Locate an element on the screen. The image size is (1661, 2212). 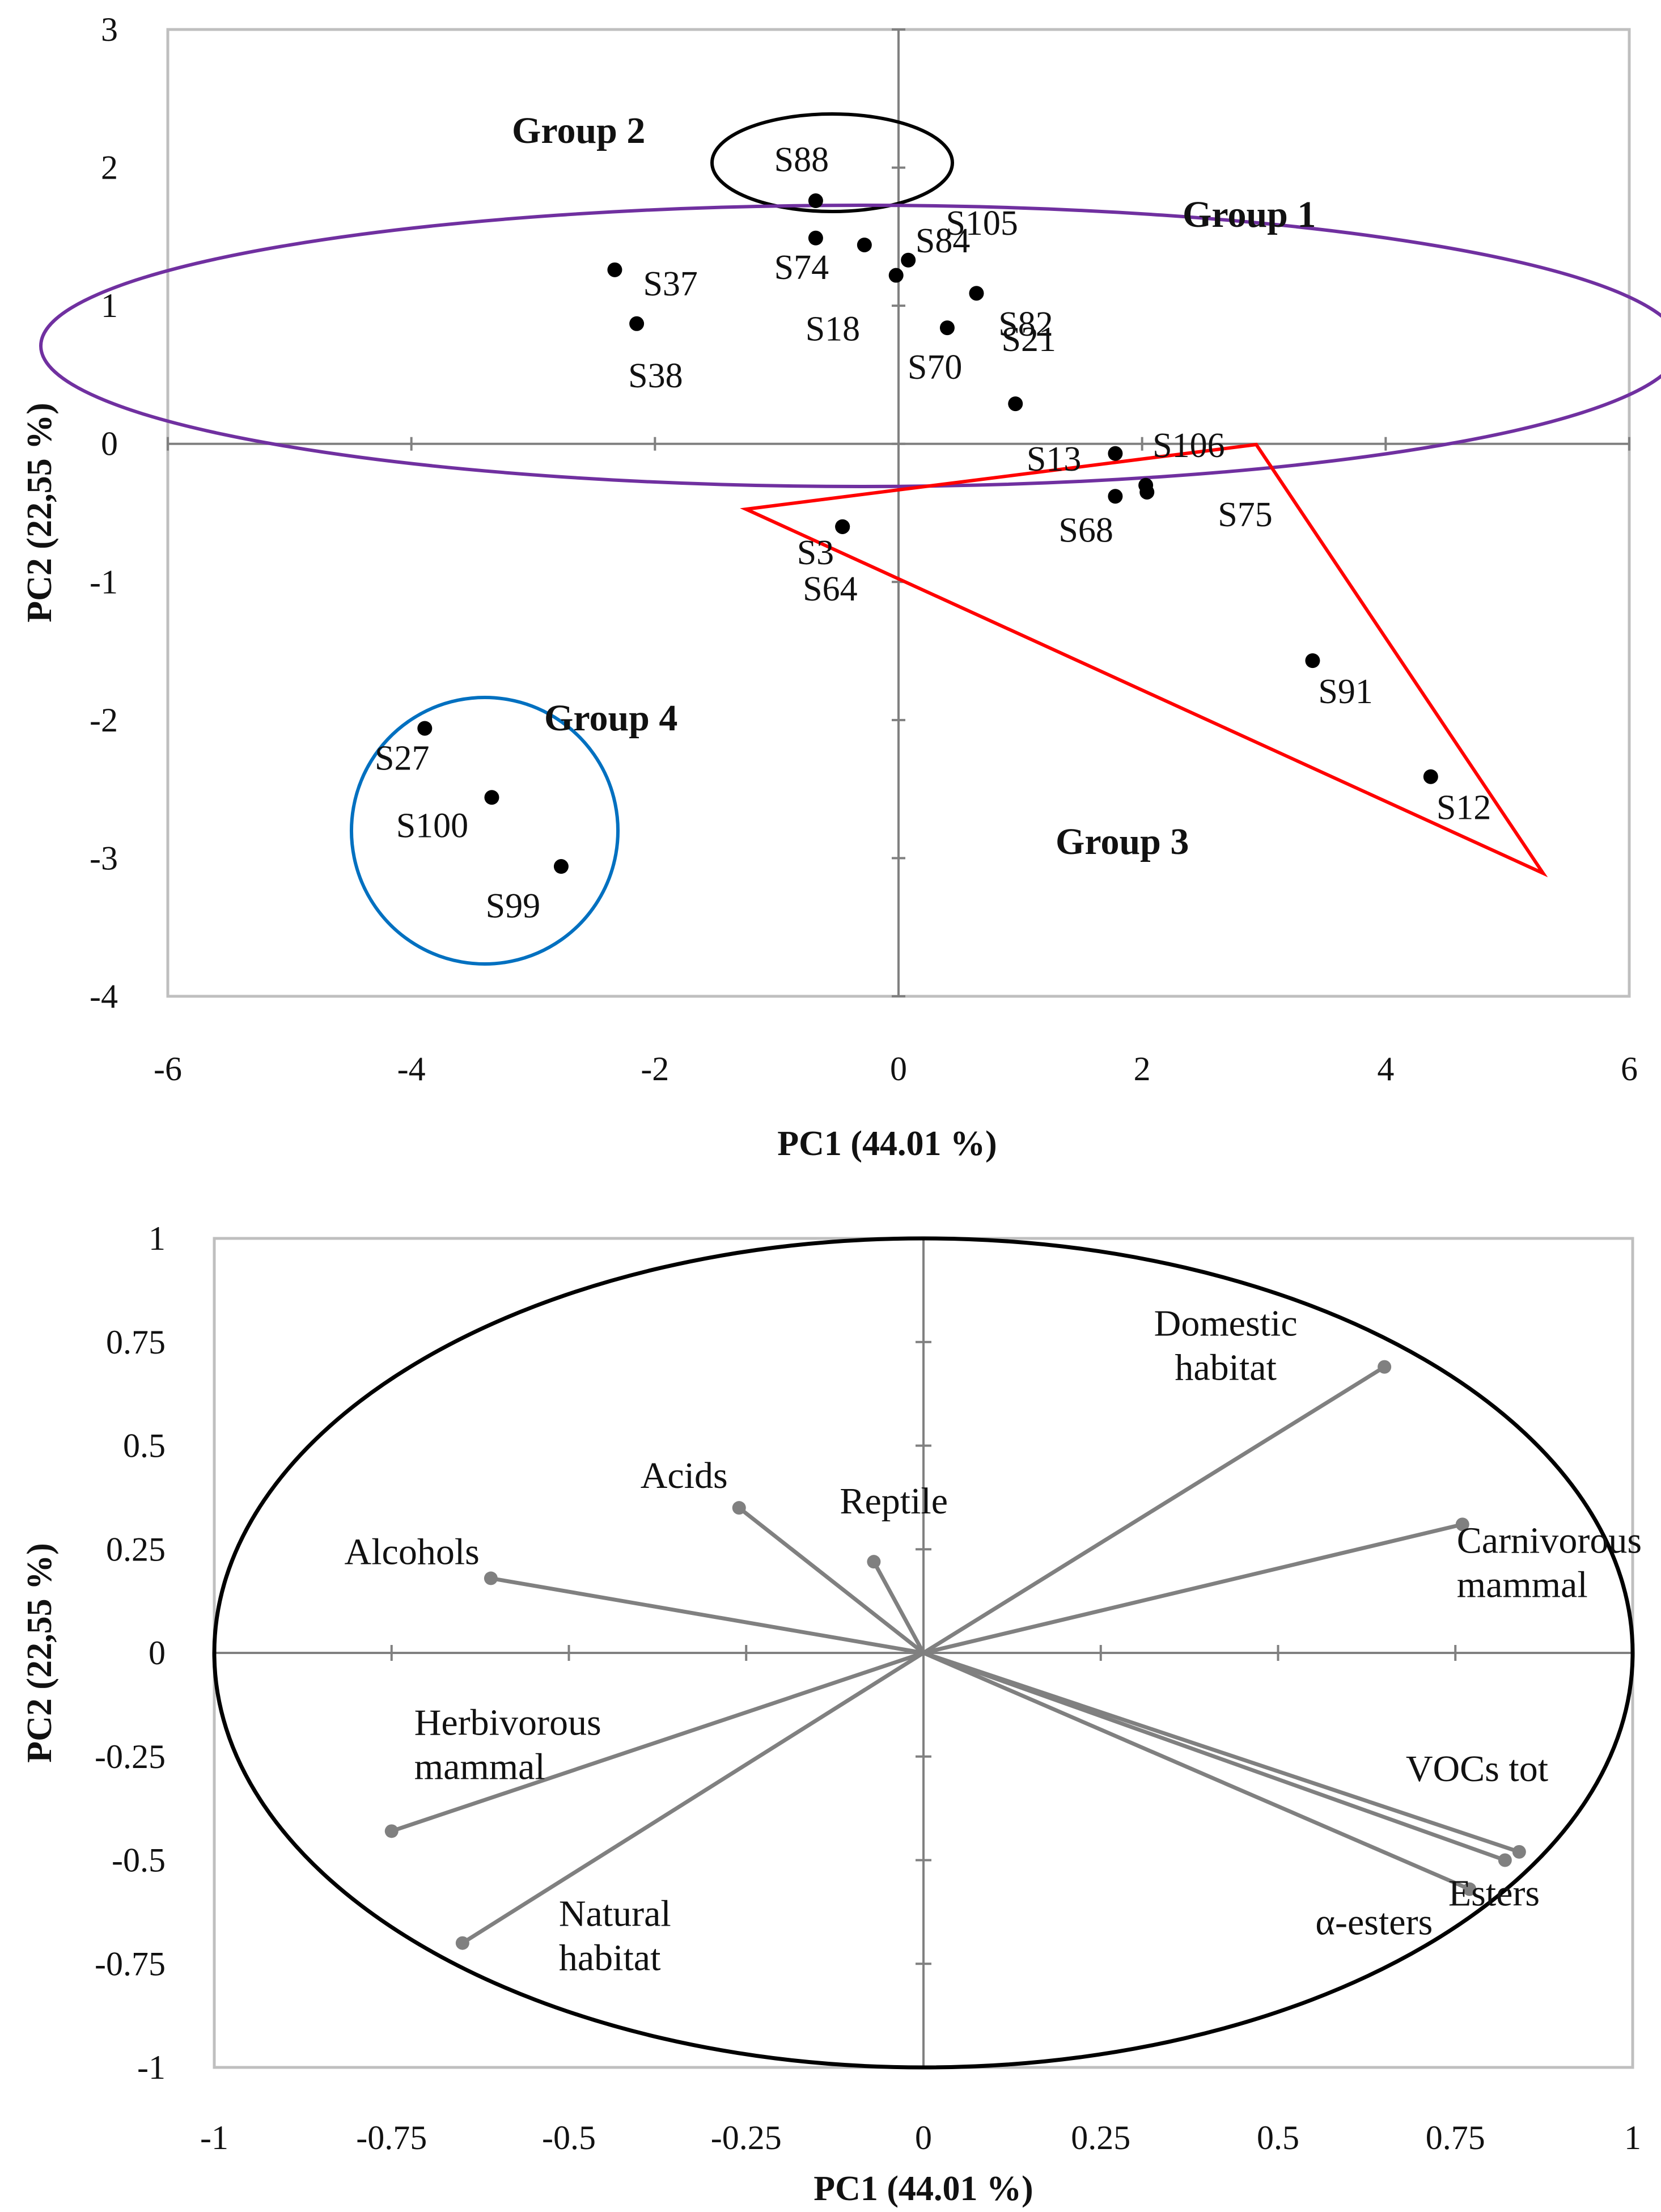
vector-carnivorous-mammal is located at coordinates (1193, 1588).